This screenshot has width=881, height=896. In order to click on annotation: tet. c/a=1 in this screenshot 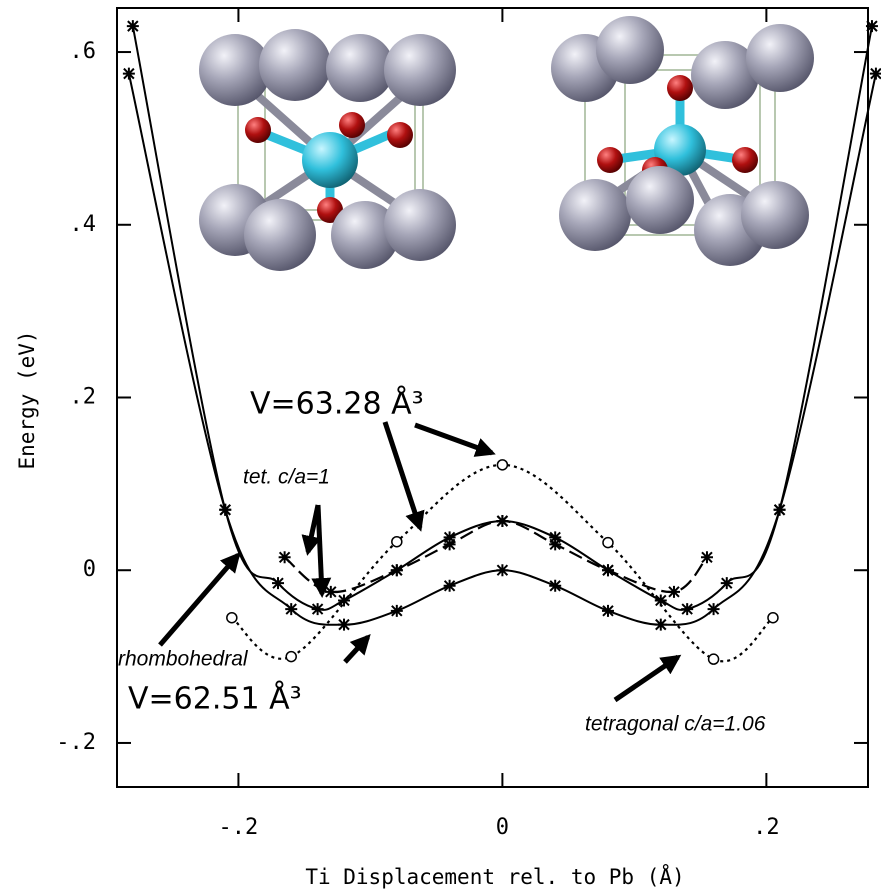, I will do `click(286, 477)`.